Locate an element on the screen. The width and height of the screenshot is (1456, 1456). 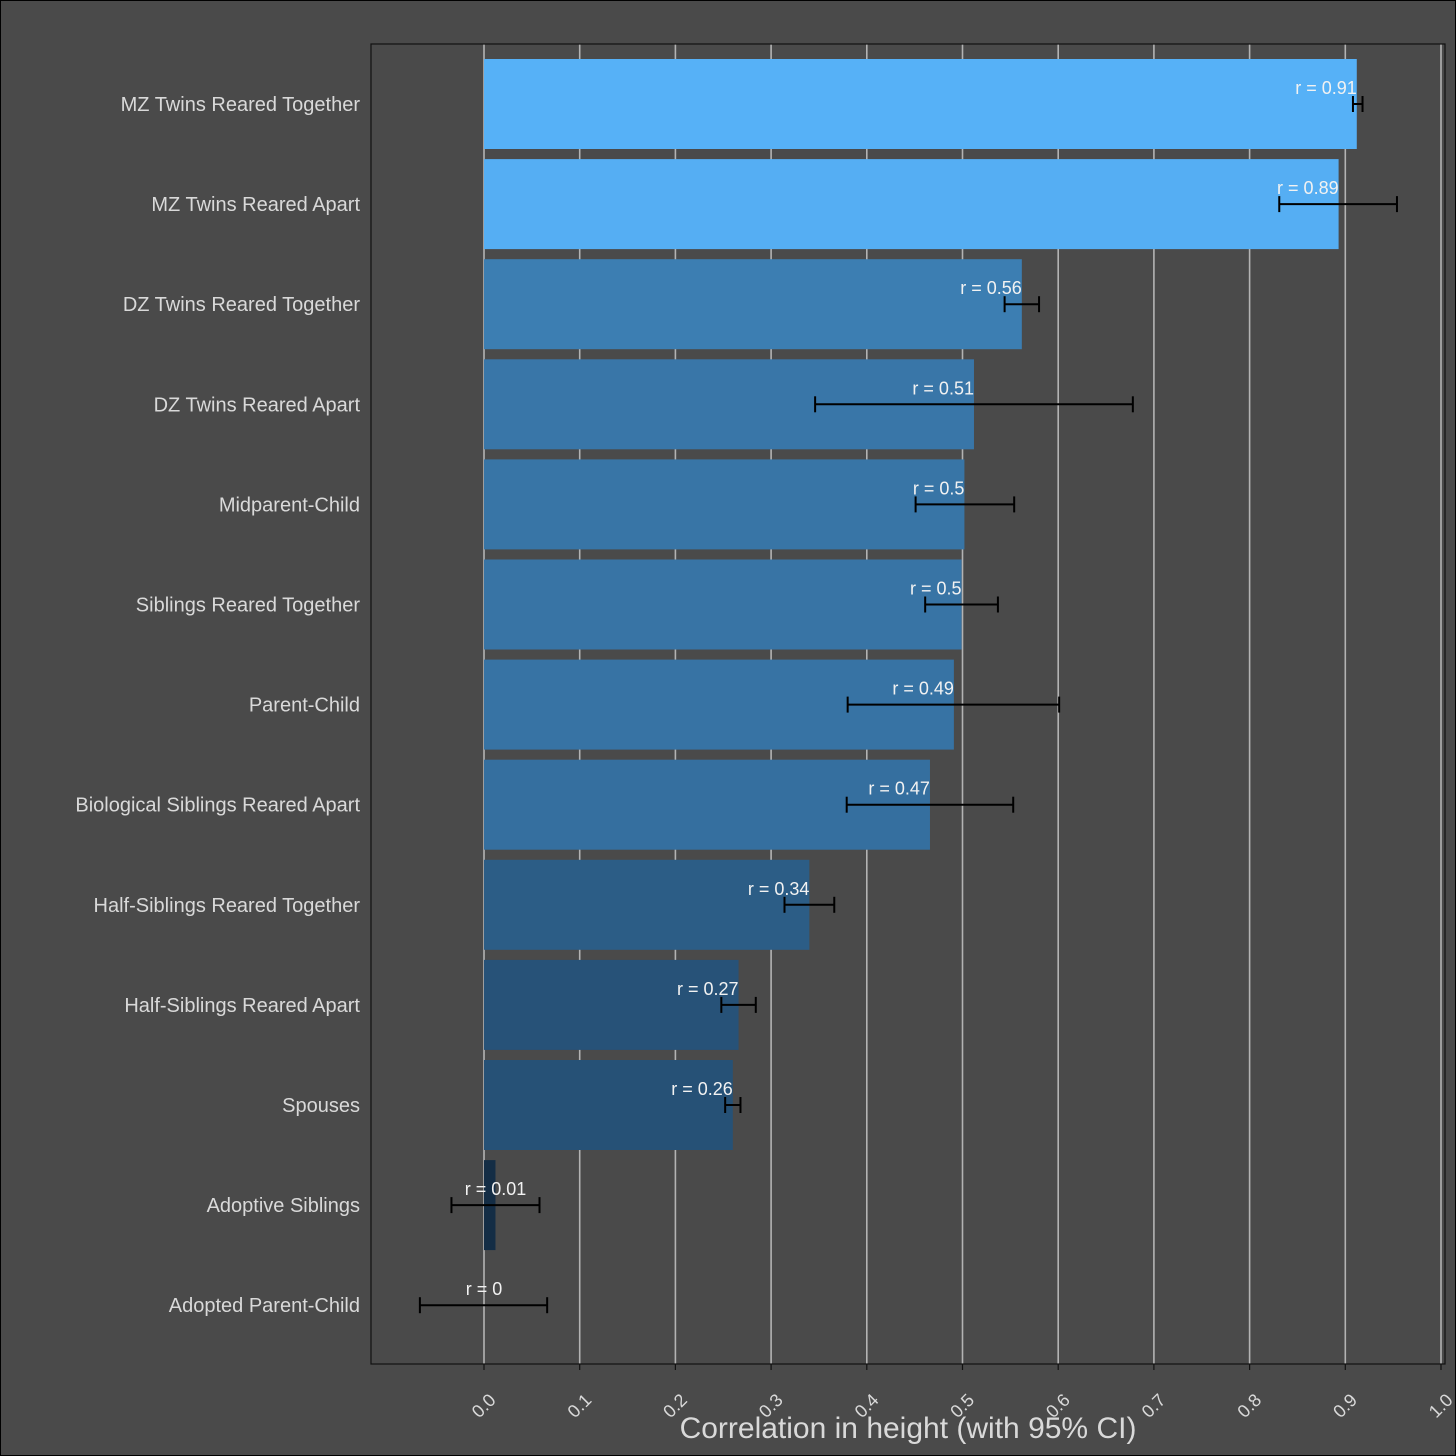
category-label: Adopted Parent-Child is located at coordinates (264, 1306).